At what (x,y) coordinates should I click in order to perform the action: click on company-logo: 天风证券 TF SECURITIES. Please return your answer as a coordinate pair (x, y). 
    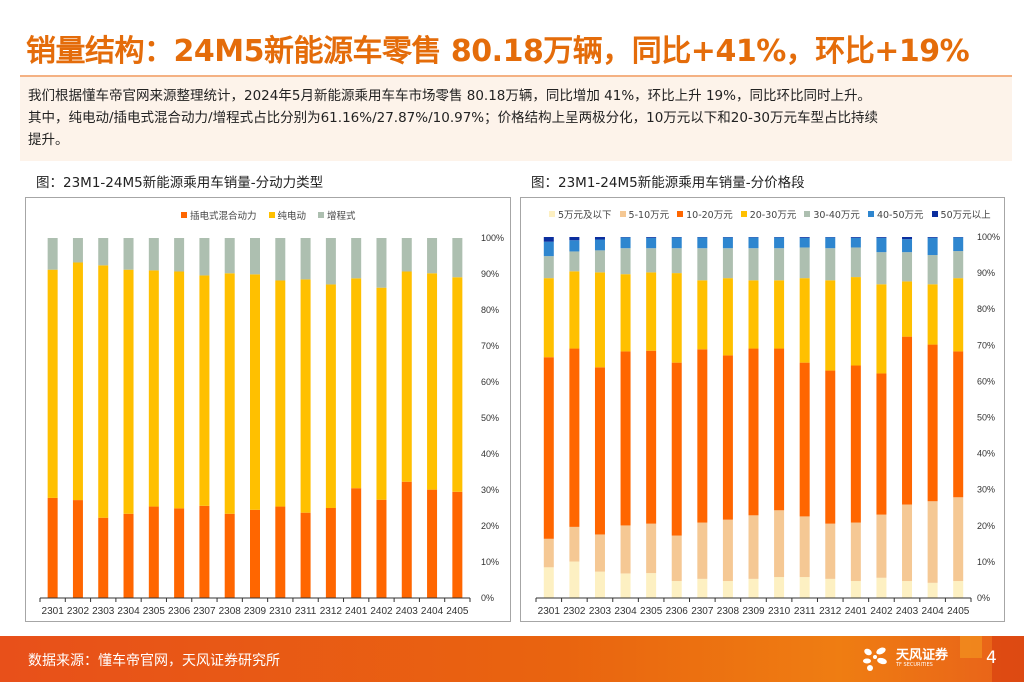
    Looking at the image, I should click on (905, 659).